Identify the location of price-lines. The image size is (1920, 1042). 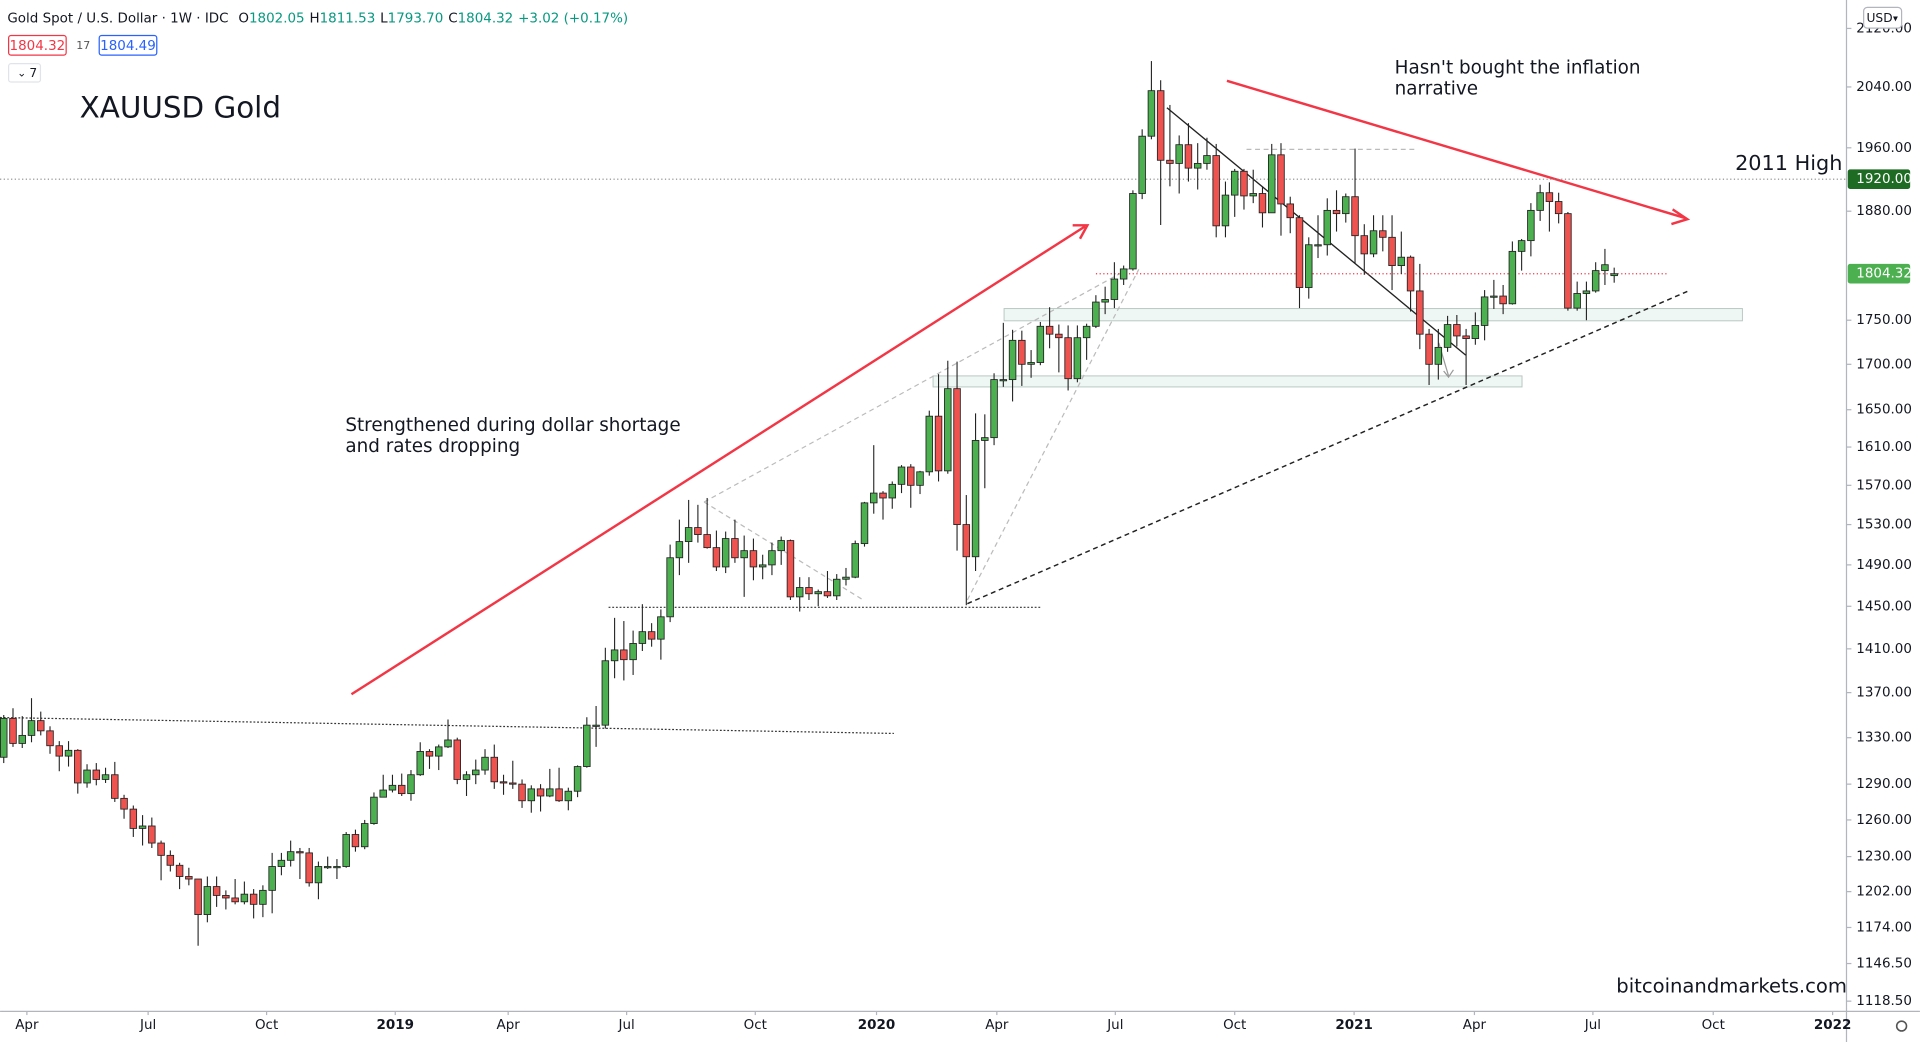
(923, 226).